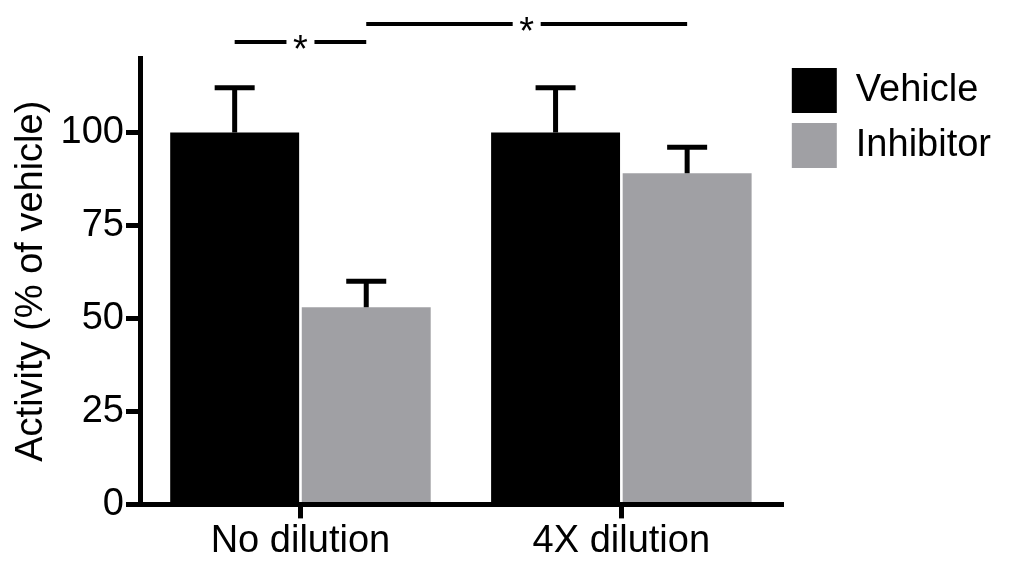 The width and height of the screenshot is (1011, 569). I want to click on annotation: *, so click(301, 49).